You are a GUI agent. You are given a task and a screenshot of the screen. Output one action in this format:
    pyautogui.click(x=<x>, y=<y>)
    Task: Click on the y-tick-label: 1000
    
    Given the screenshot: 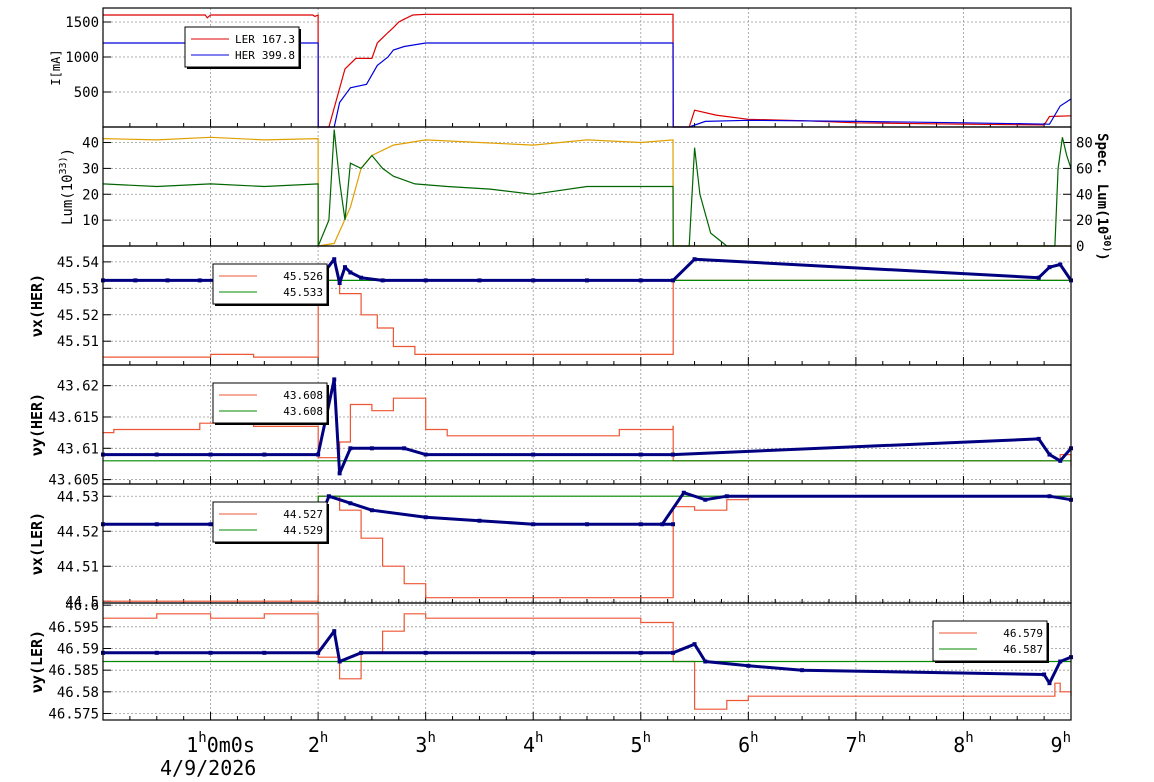 What is the action you would take?
    pyautogui.click(x=82, y=58)
    